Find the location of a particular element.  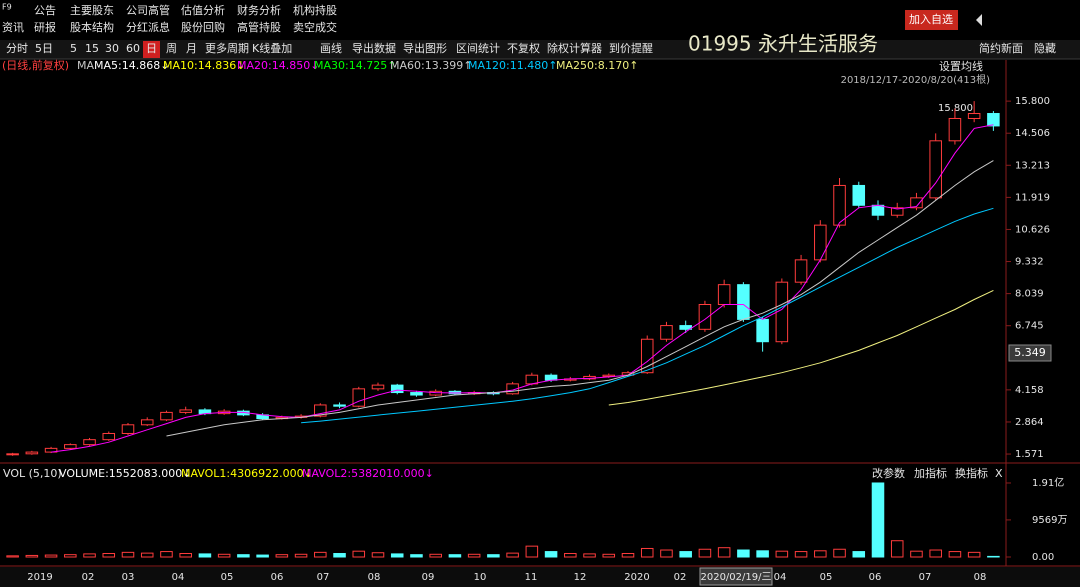

current-price-box is located at coordinates (1030, 353).